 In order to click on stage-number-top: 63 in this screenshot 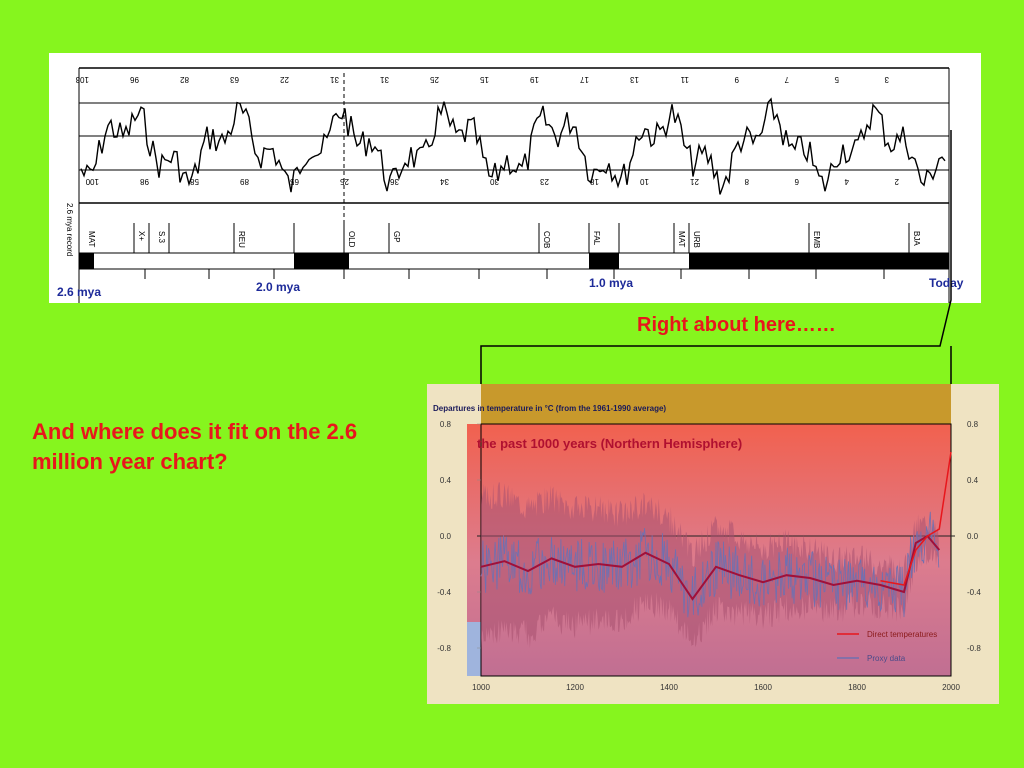, I will do `click(234, 79)`.